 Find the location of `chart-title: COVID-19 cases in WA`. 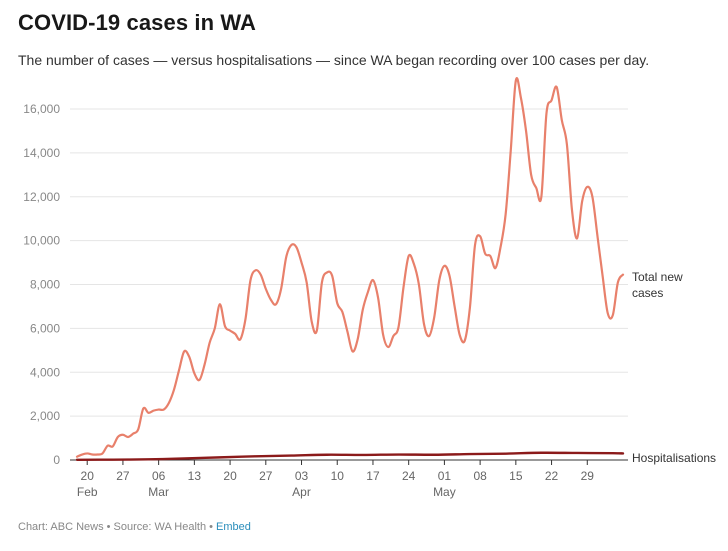

chart-title: COVID-19 cases in WA is located at coordinates (137, 22).